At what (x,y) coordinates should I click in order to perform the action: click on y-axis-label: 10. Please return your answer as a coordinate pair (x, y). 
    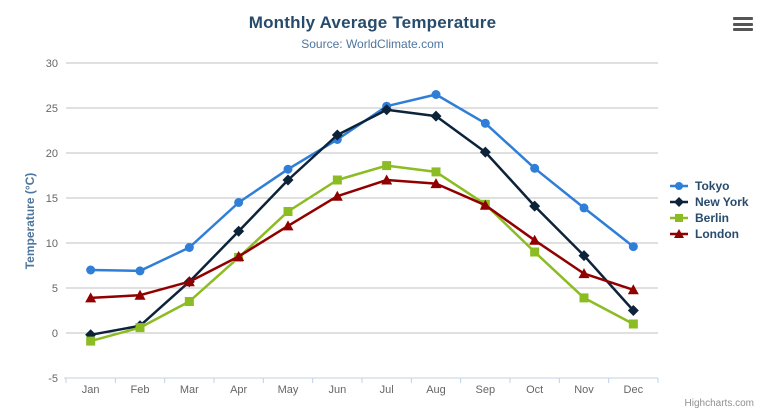
    Looking at the image, I should click on (52, 244).